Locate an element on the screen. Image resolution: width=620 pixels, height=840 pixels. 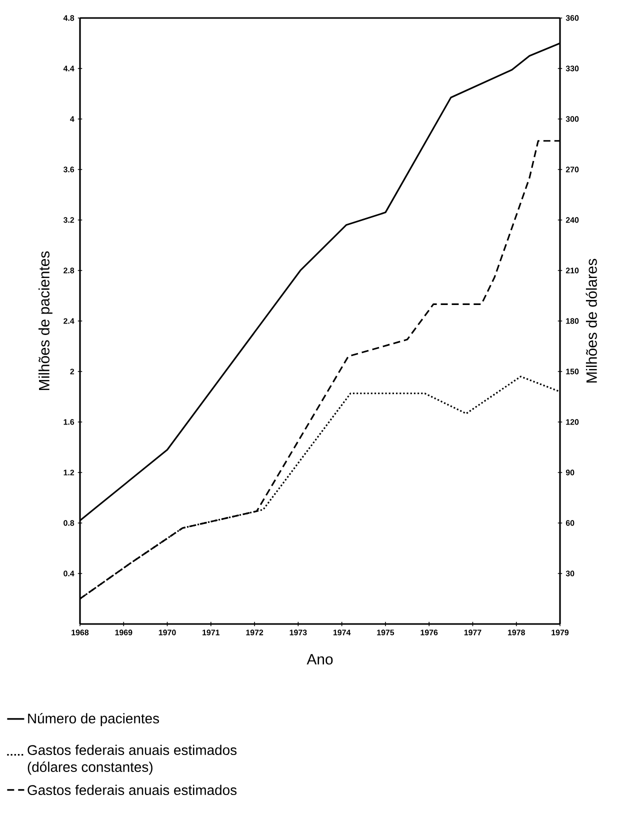
legend-label: Gastos federais anuais estimados (dólares constantes) is located at coordinates (132, 759).